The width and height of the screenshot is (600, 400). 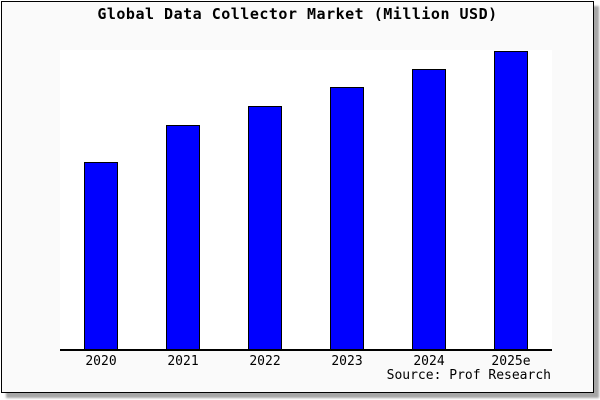 What do you see at coordinates (265, 227) in the screenshot?
I see `bar-2022` at bounding box center [265, 227].